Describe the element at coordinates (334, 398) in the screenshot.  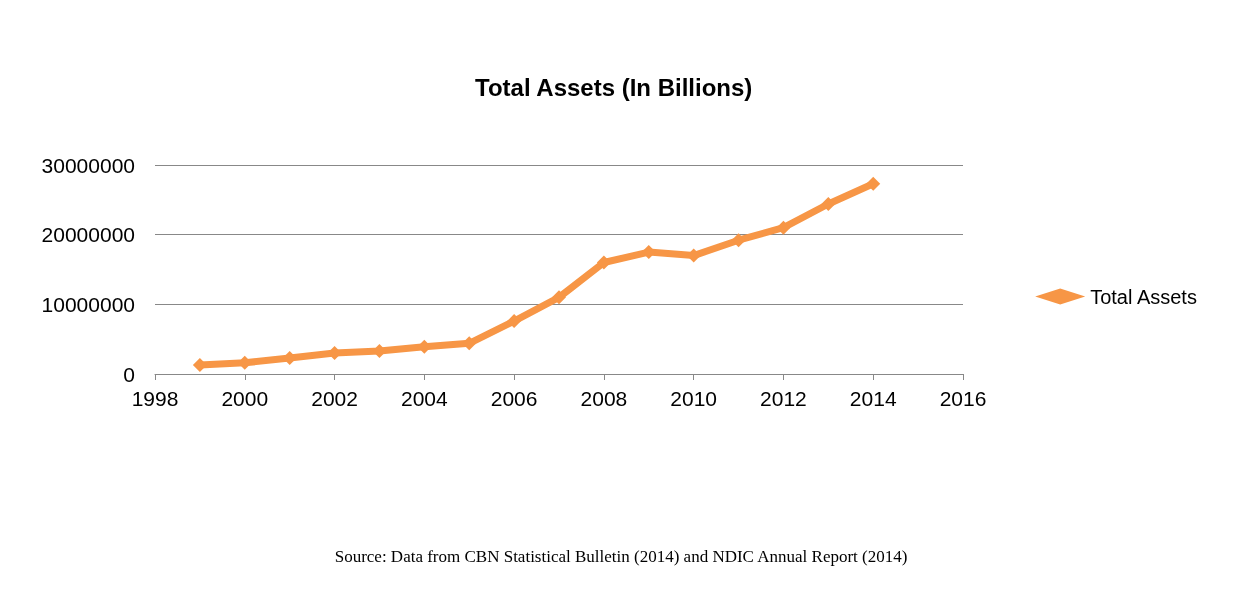
I see `x-tick-label: 2002` at that location.